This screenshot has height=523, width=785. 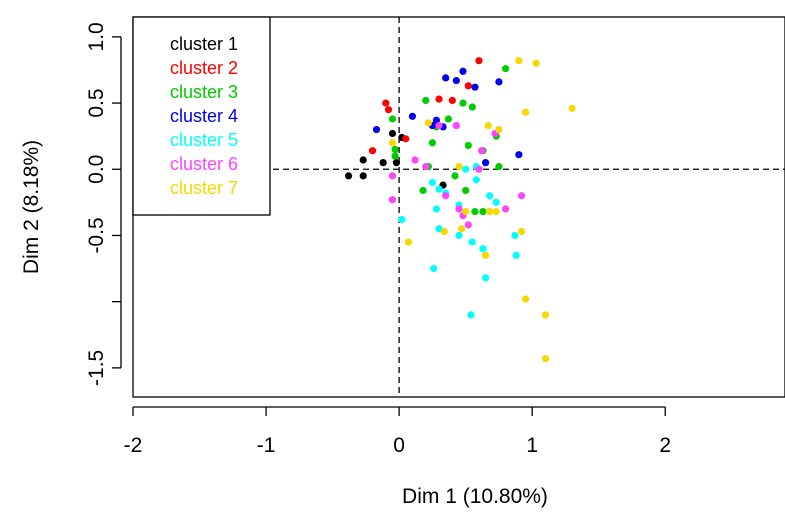 I want to click on legend-entry-cluster-4: cluster 4, so click(x=204, y=116).